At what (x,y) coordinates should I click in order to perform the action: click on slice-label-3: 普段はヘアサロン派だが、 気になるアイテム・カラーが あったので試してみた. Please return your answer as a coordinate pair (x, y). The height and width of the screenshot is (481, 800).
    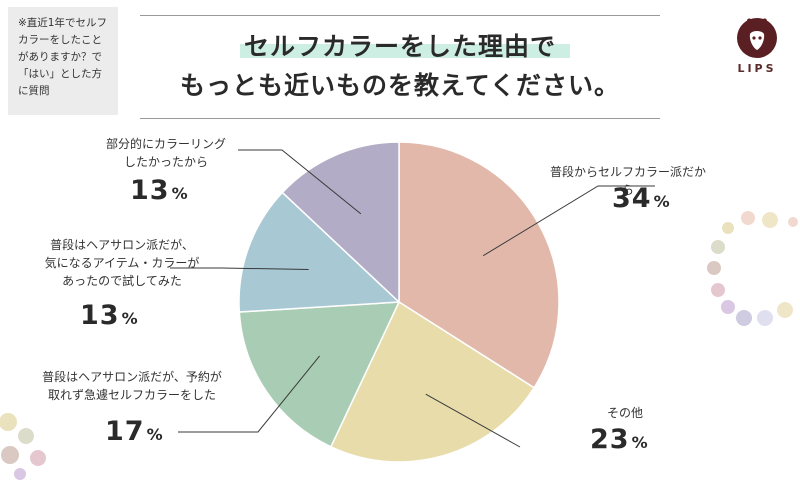
    Looking at the image, I should click on (122, 263).